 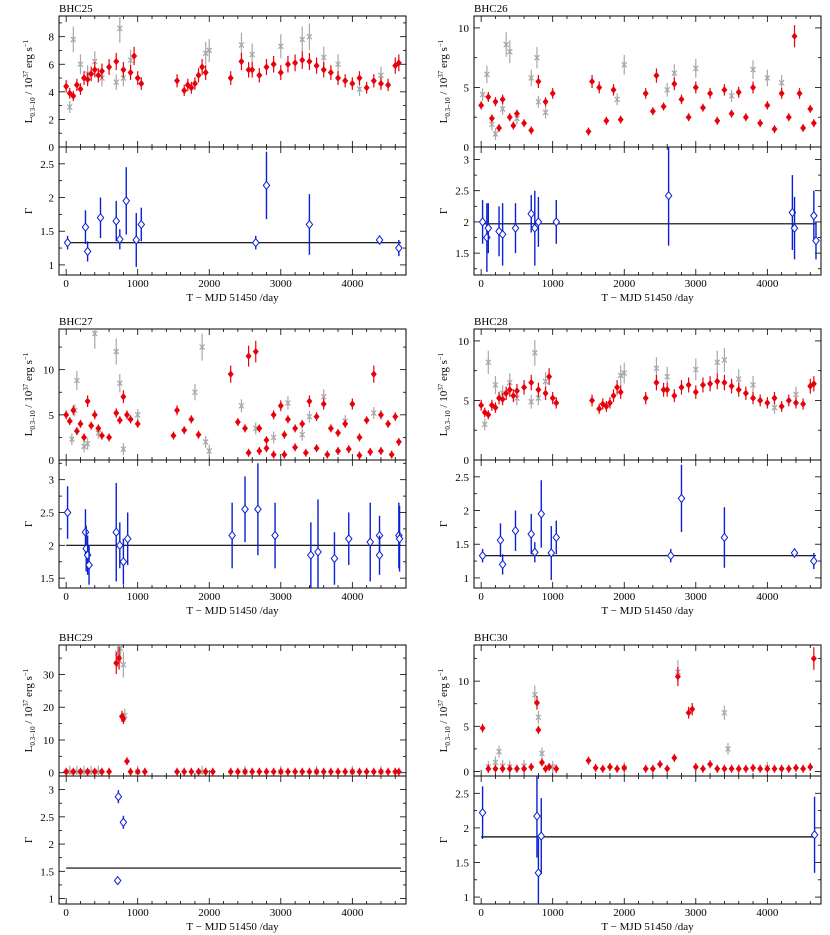 What do you see at coordinates (52, 93) in the screenshot?
I see `y-lum-tick-label: 4` at bounding box center [52, 93].